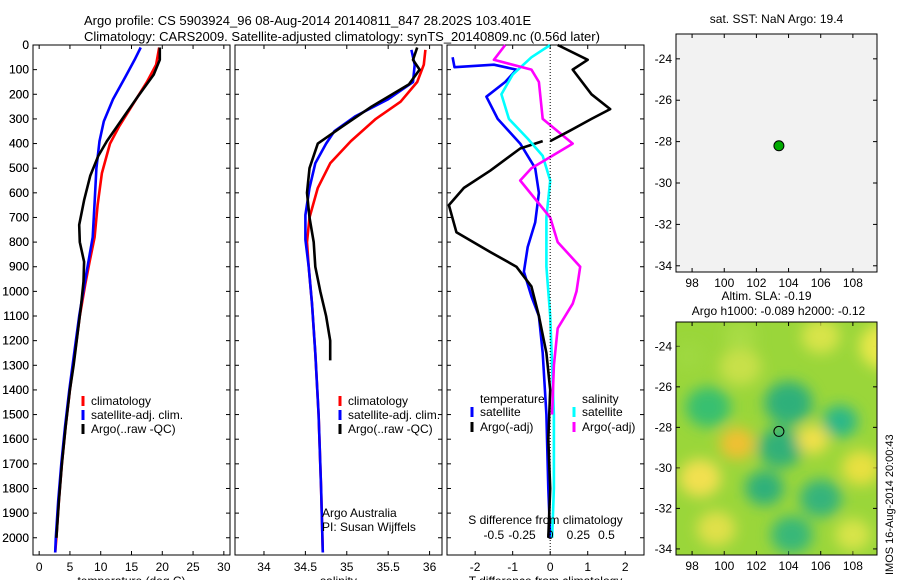 The width and height of the screenshot is (900, 580). Describe the element at coordinates (15, 365) in the screenshot. I see `depth-tick-label: 1300` at that location.